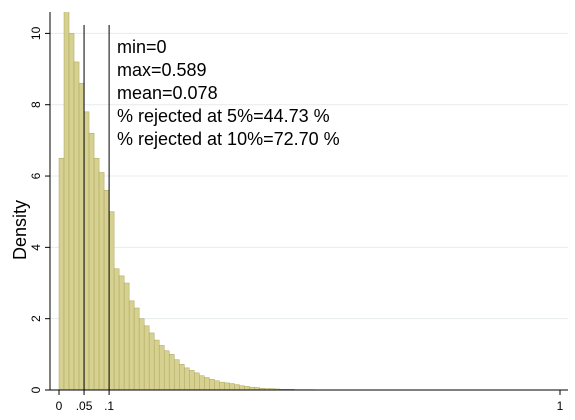 Image resolution: width=575 pixels, height=420 pixels. Describe the element at coordinates (142, 47) in the screenshot. I see `annotation: min=0` at that location.